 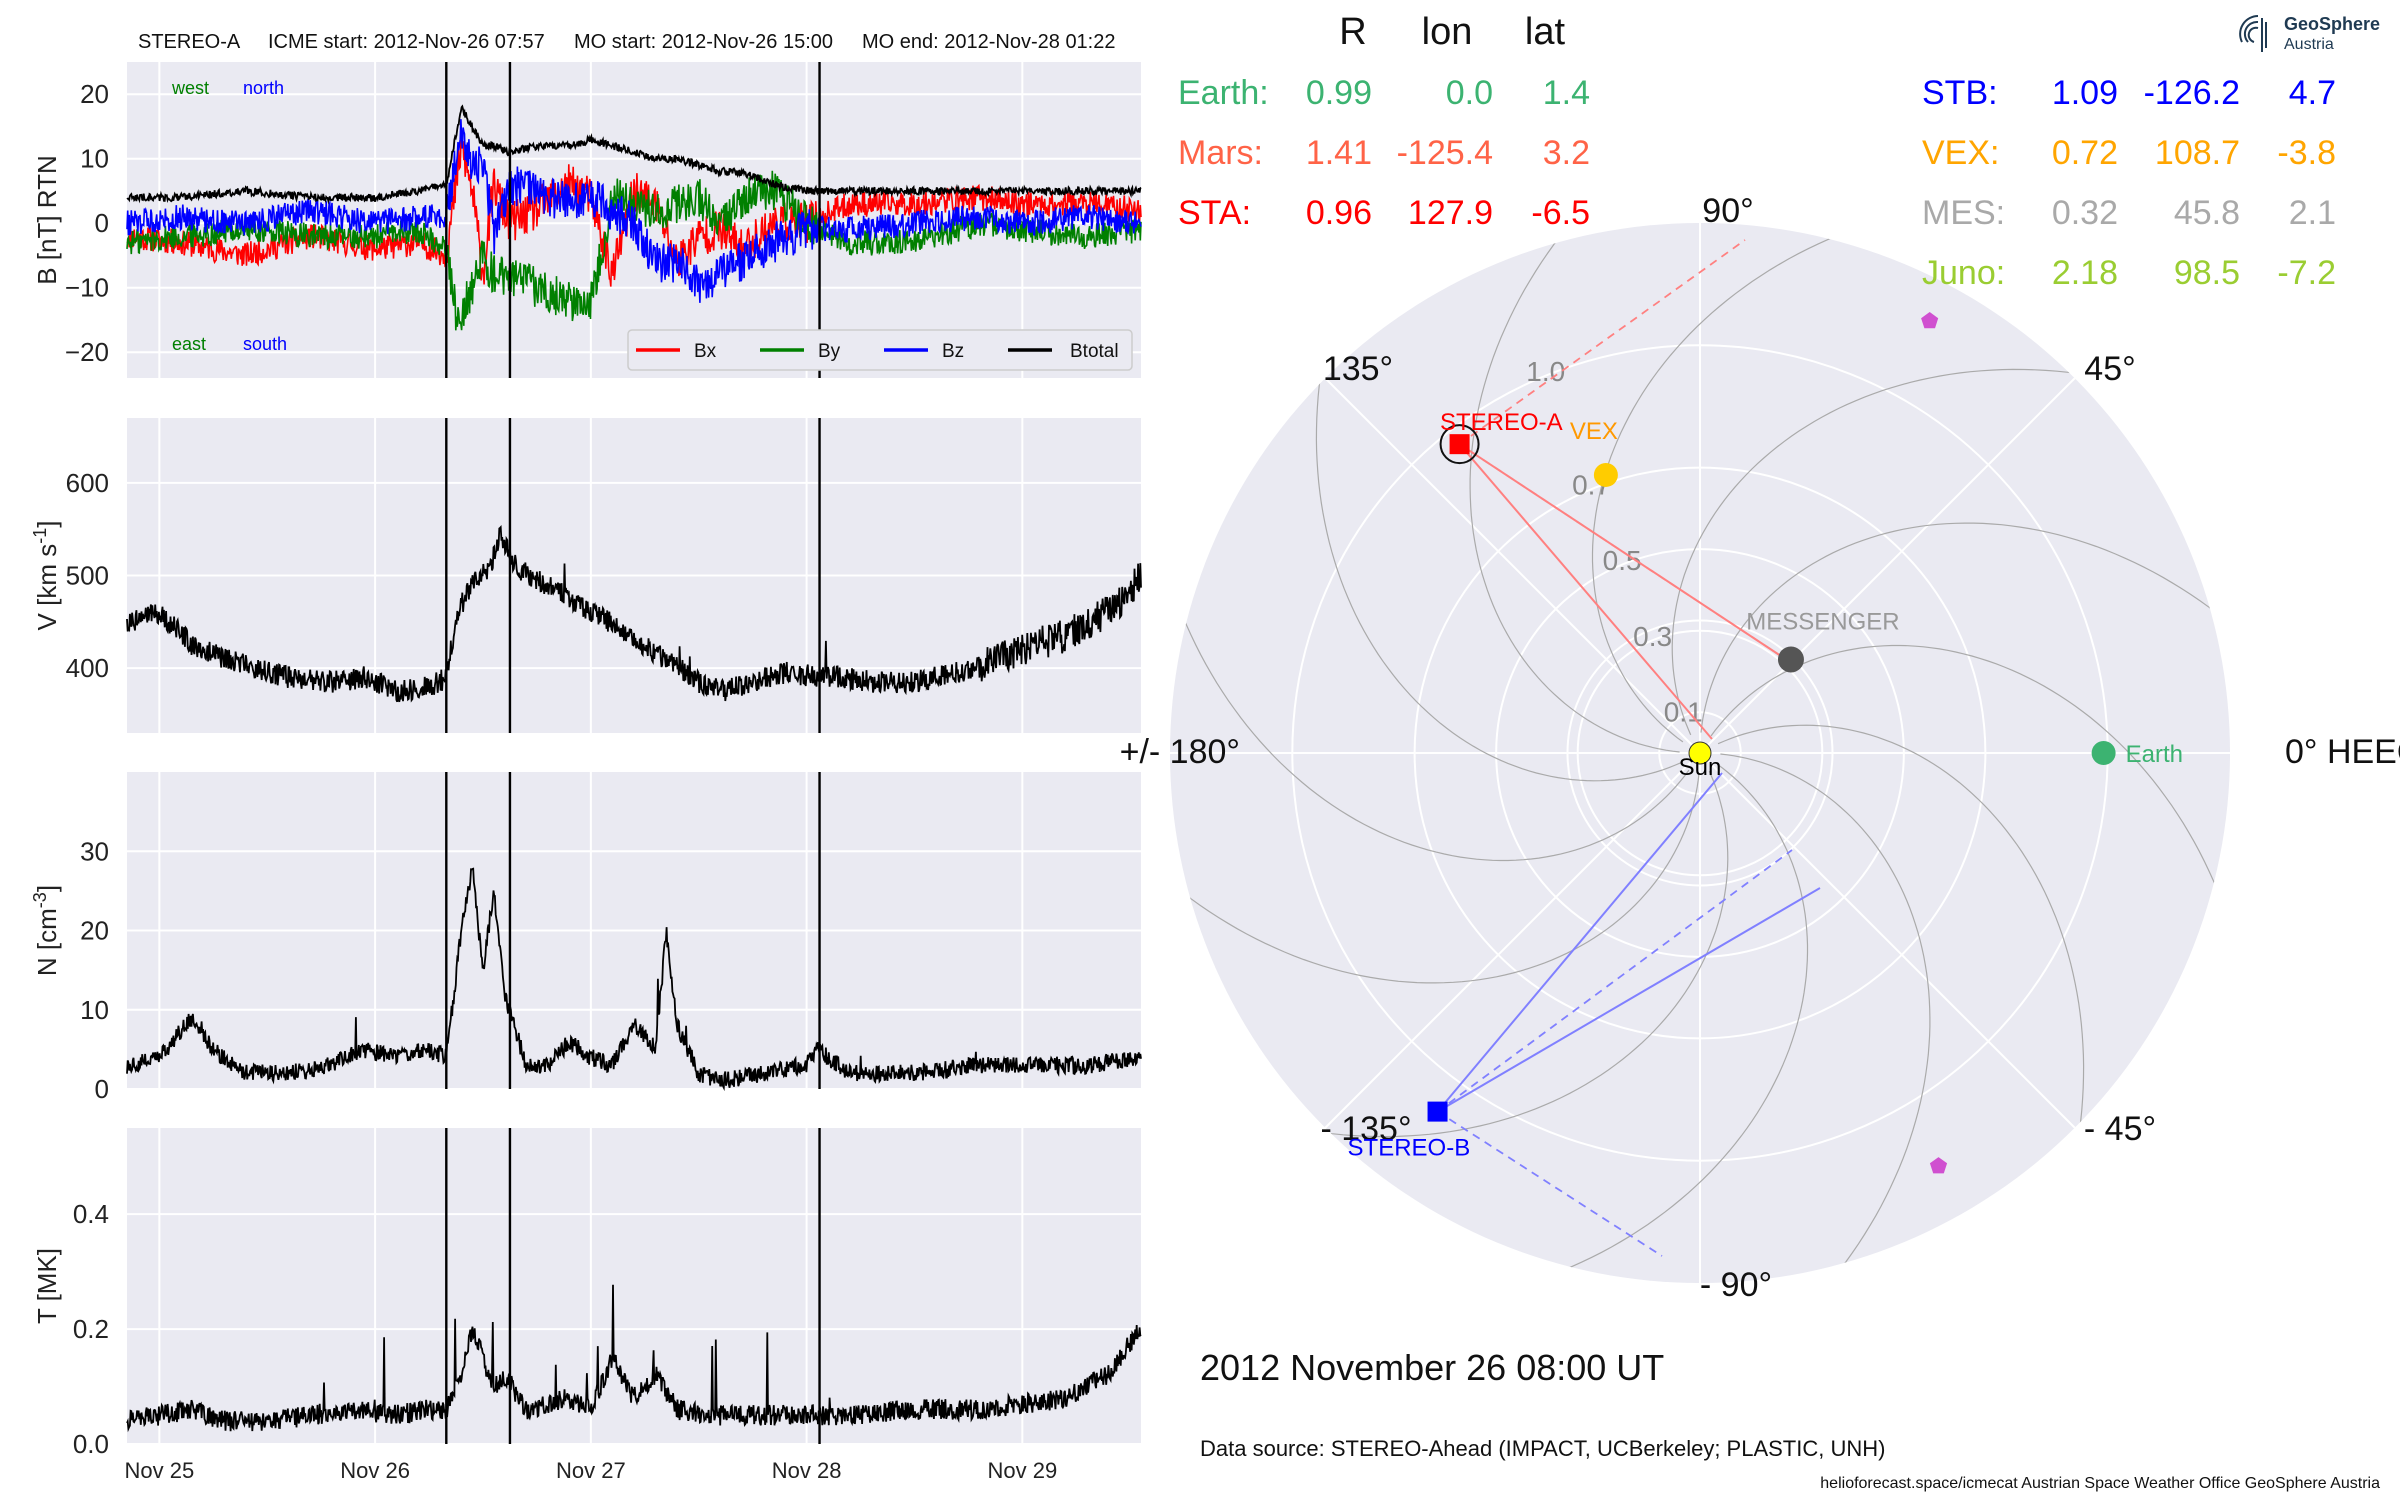 I want to click on geosphere-logo-icon, so click(x=2253, y=33).